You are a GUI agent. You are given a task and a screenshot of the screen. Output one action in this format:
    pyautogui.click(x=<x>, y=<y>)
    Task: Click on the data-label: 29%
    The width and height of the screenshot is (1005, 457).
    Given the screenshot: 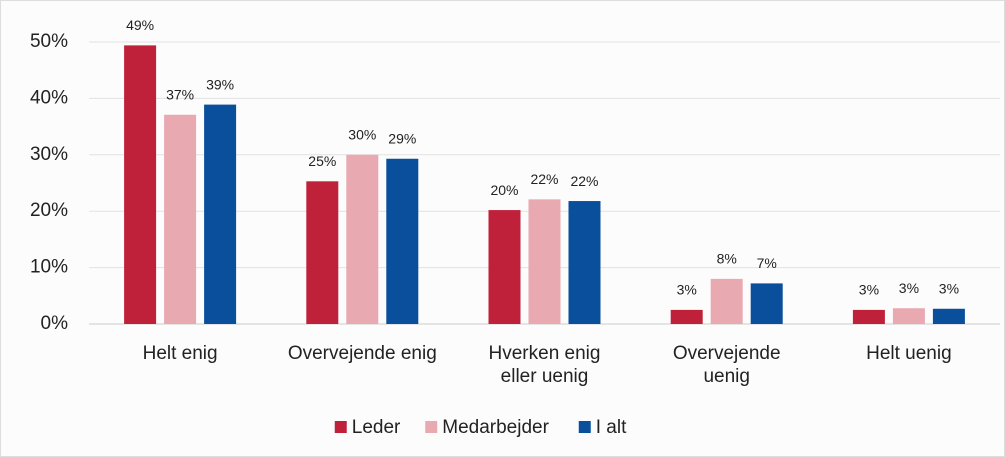 What is the action you would take?
    pyautogui.click(x=402, y=138)
    